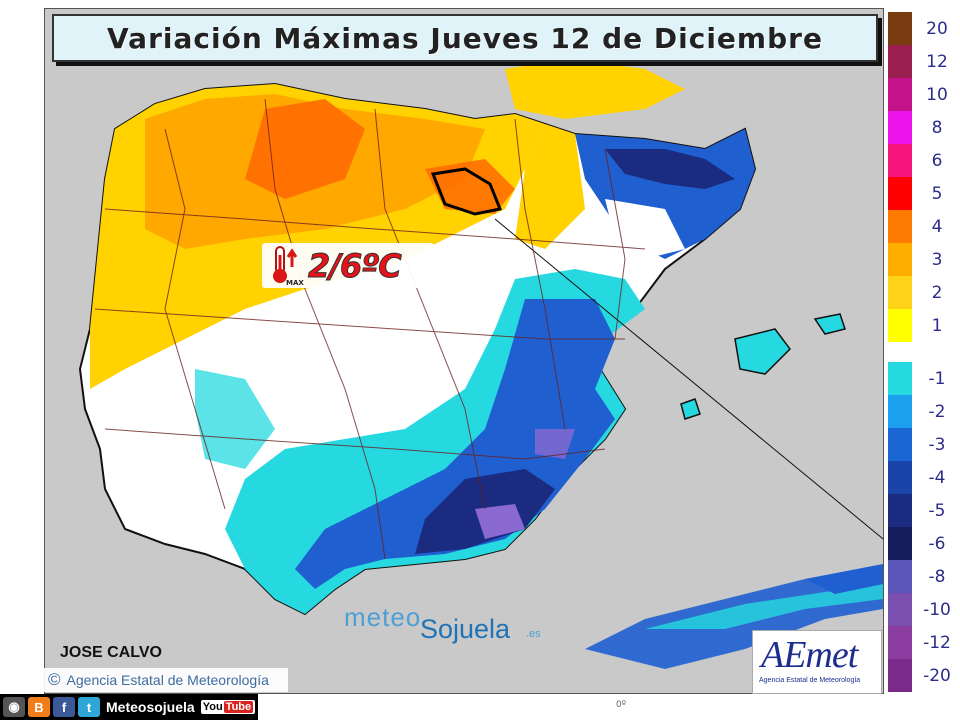  What do you see at coordinates (937, 193) in the screenshot?
I see `legend-label: 5` at bounding box center [937, 193].